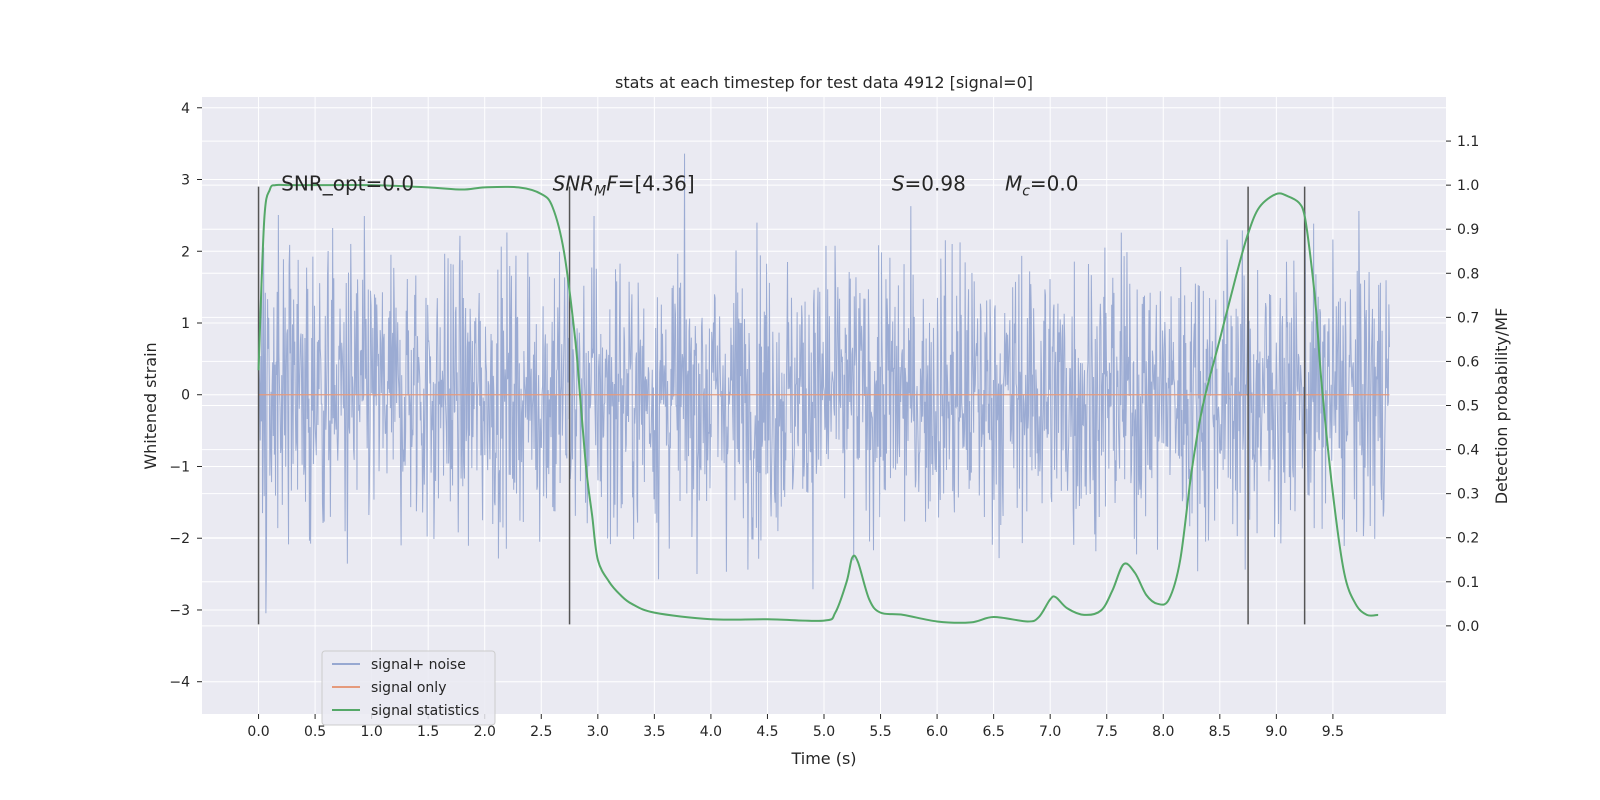 This screenshot has width=1600, height=800. I want to click on y-left-tick-label: 2, so click(185, 252).